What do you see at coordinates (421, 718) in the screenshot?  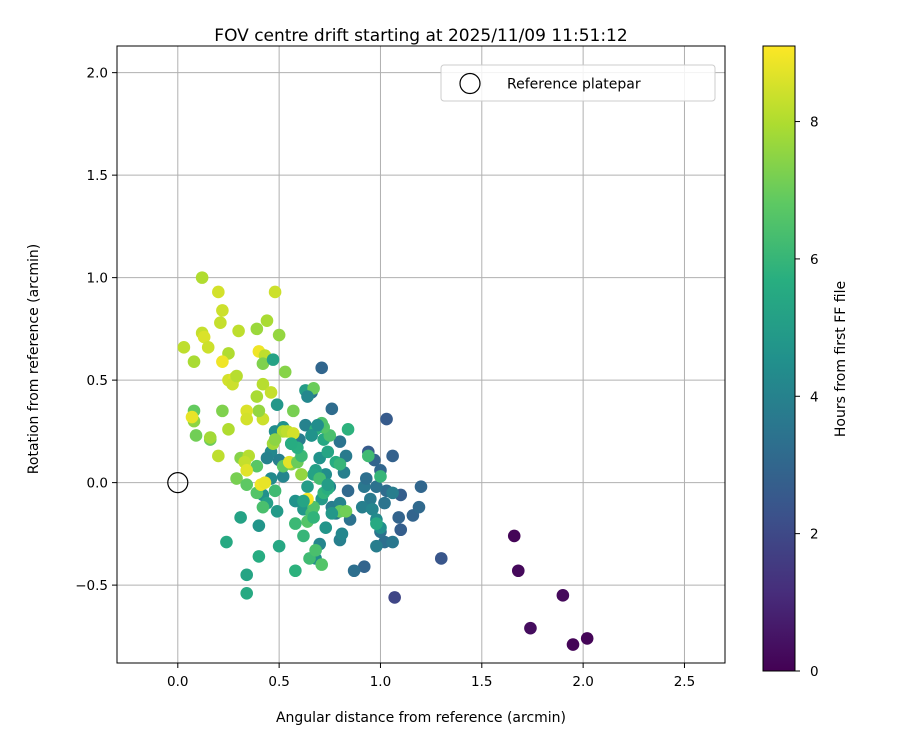 I see `x-axis-label: Angular distance from reference (arcmin)` at bounding box center [421, 718].